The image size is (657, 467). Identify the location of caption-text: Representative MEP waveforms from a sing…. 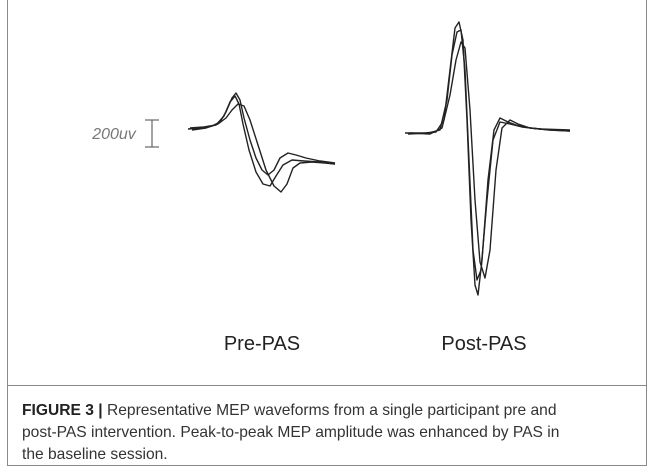
(329, 410).